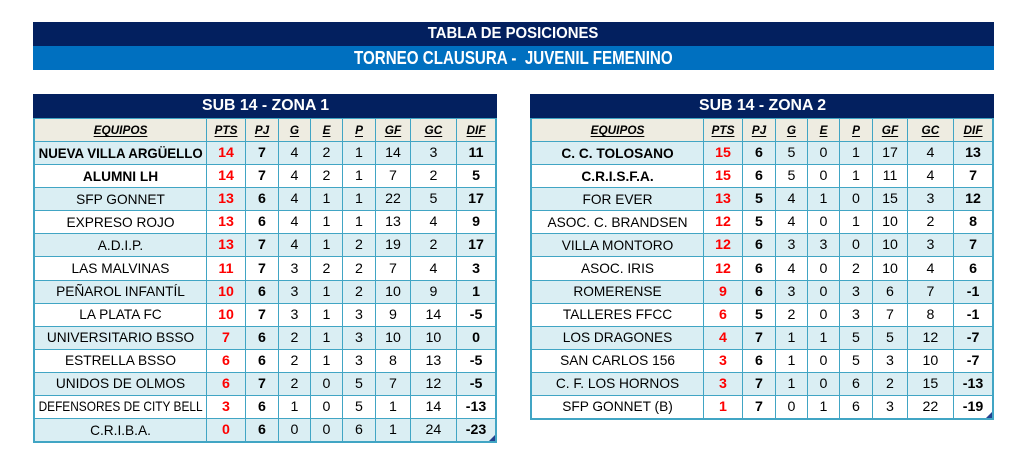 This screenshot has width=1024, height=472. I want to click on table-row: A.D.I.P. 13 7 4 1 2 19 2 17, so click(265, 245).